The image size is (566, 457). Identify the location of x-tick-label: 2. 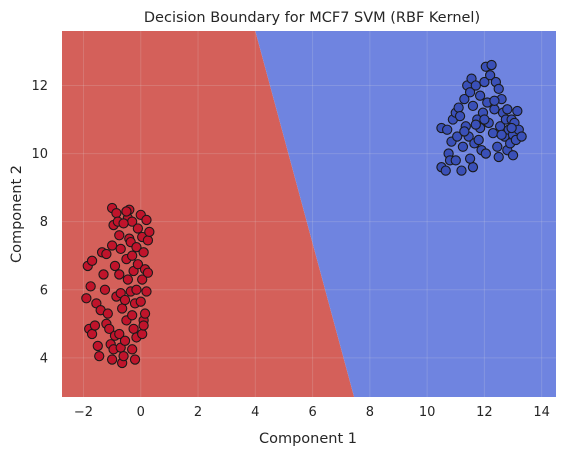
(198, 412).